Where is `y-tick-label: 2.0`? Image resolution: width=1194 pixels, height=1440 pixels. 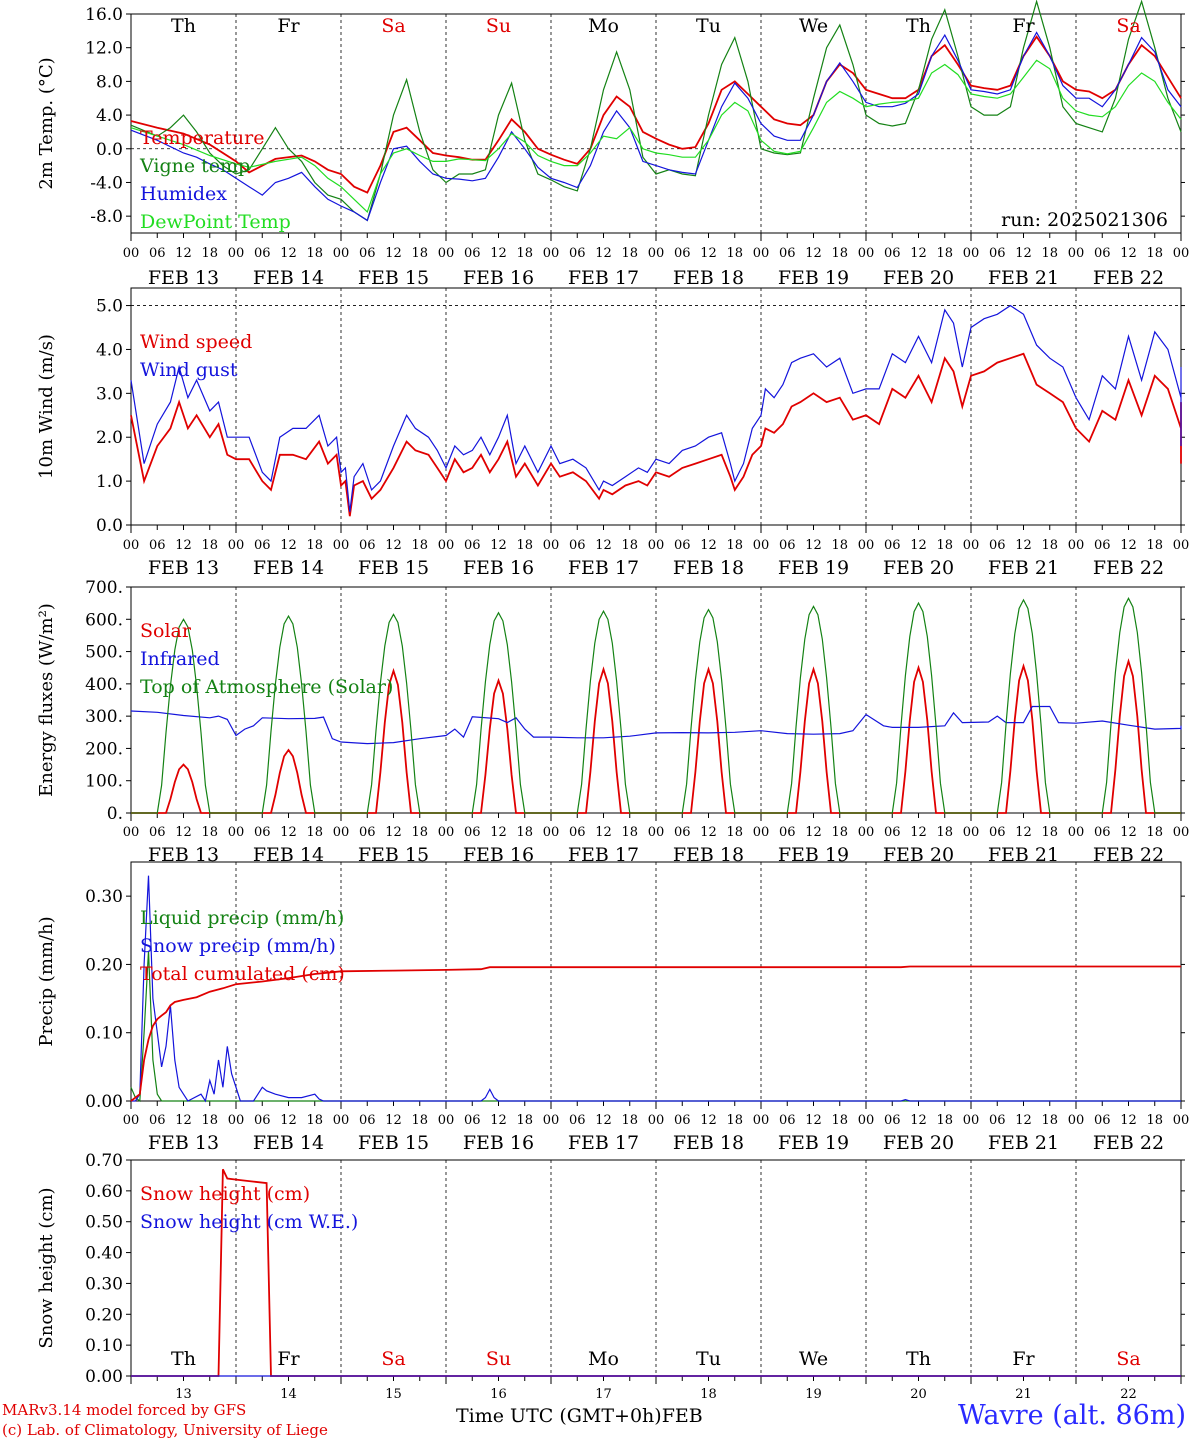
y-tick-label: 2.0 is located at coordinates (109, 438).